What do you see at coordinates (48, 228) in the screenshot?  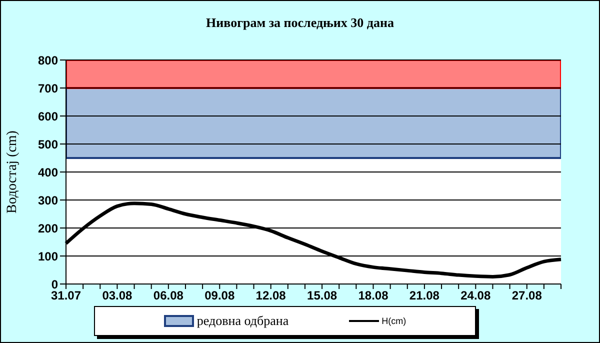 I see `y-tick-label: 200` at bounding box center [48, 228].